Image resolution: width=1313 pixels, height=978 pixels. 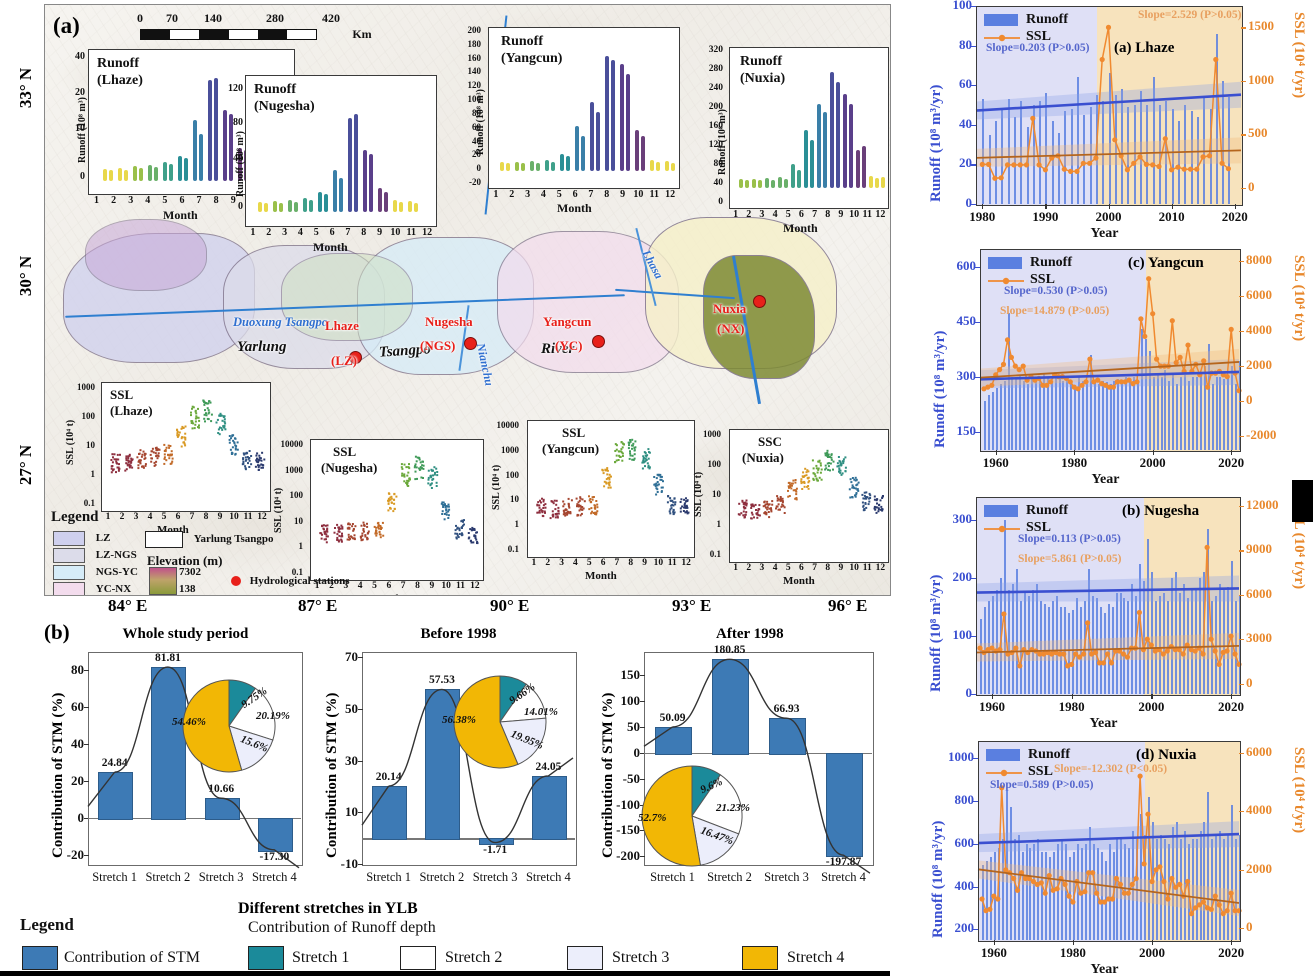 What do you see at coordinates (760, 958) in the screenshot?
I see `bottom-legend-stretch4-swatch` at bounding box center [760, 958].